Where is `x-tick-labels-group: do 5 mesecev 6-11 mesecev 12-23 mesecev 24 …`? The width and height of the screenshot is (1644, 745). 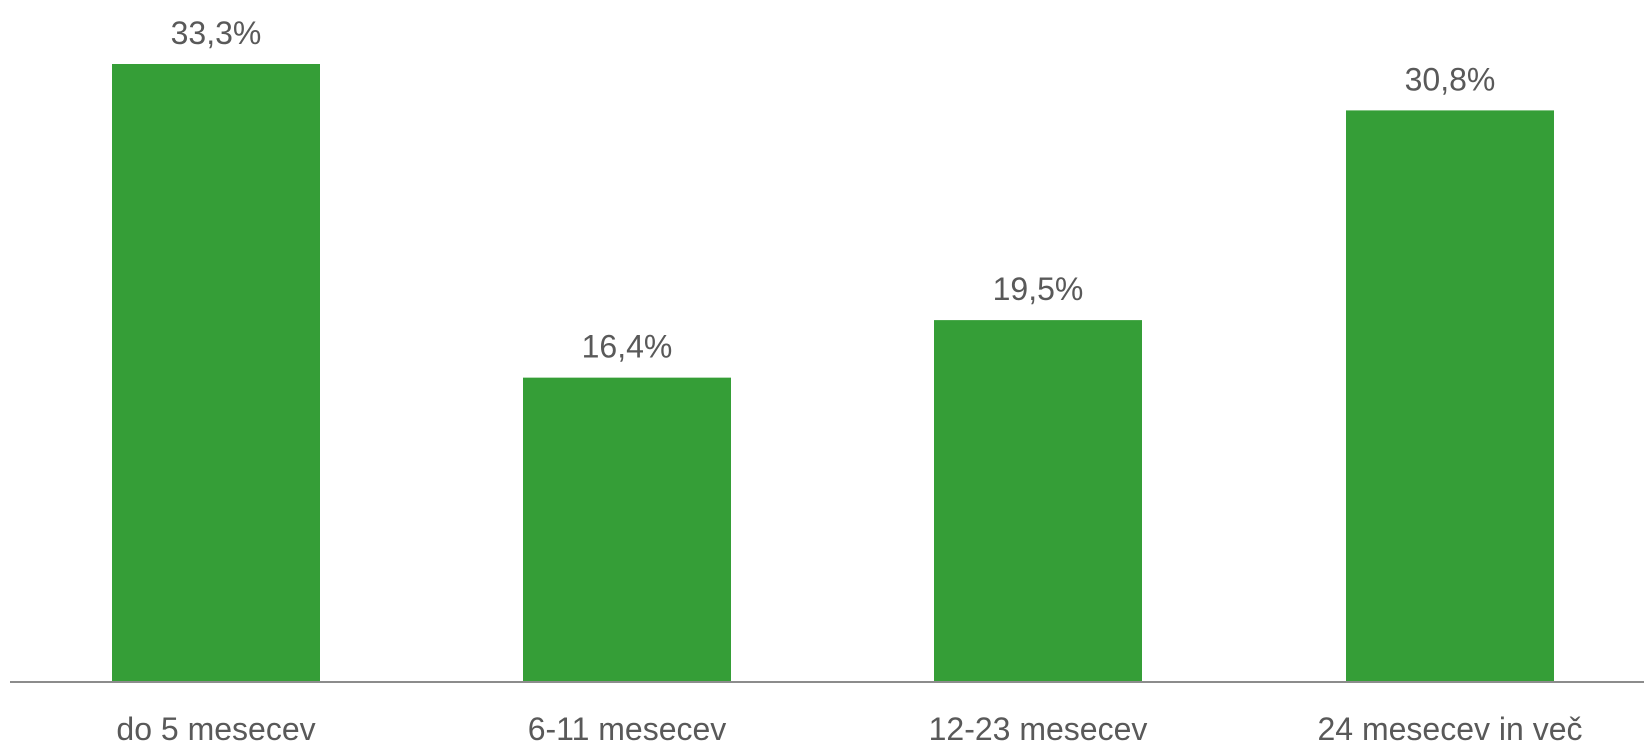 x-tick-labels-group: do 5 mesecev 6-11 mesecev 12-23 mesecev 24 … is located at coordinates (849, 728).